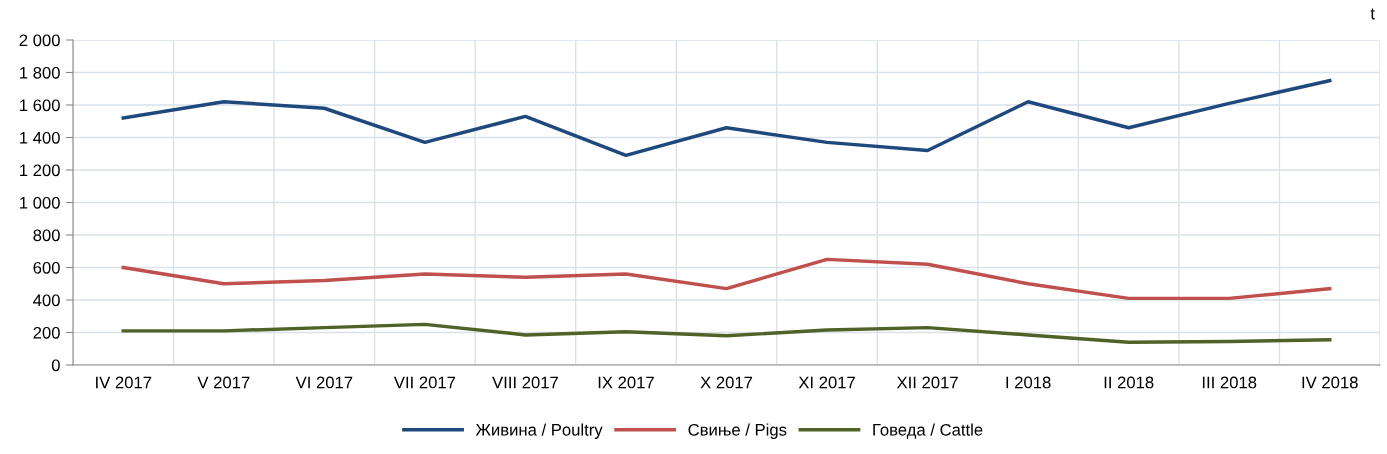 The image size is (1387, 454). Describe the element at coordinates (40, 72) in the screenshot. I see `y-tick-label: 1 800` at that location.